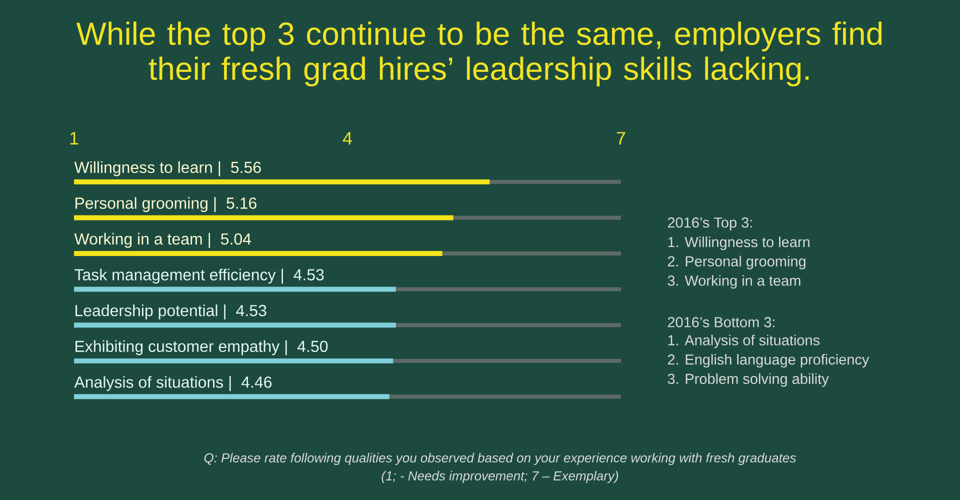 This screenshot has height=500, width=960. I want to click on text: 2016’s Top 3:, so click(710, 224).